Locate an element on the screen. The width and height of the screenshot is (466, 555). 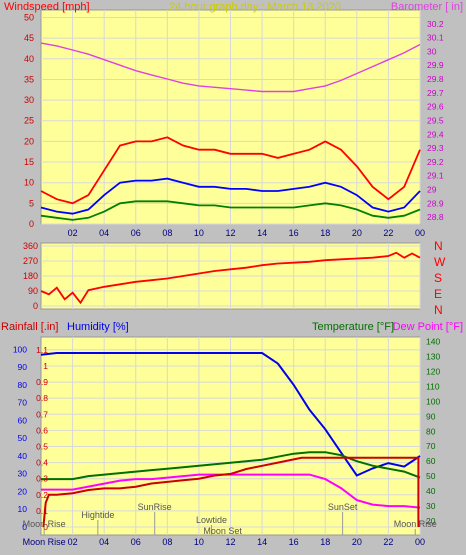
annotation-label: Moon Set is located at coordinates (222, 531).